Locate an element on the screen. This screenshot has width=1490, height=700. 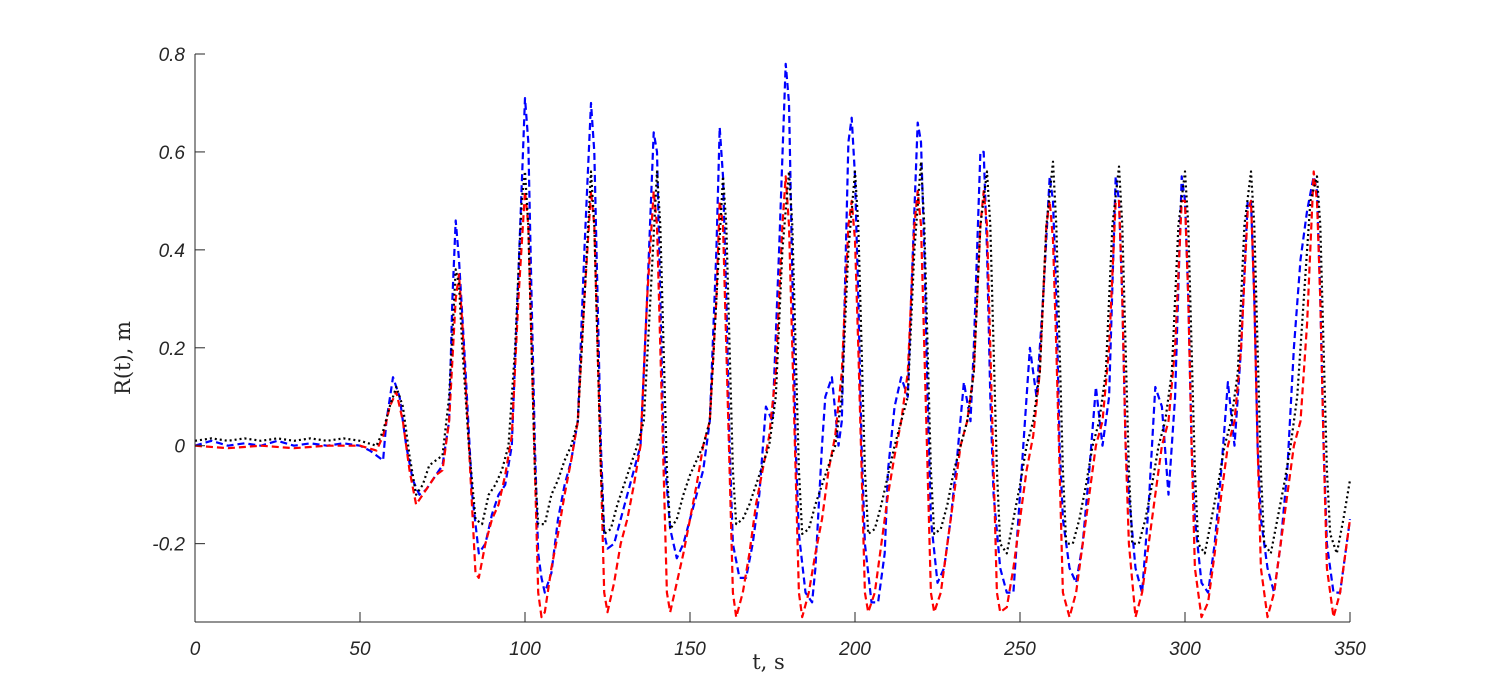
y-tick-label: 0.2 is located at coordinates (172, 349).